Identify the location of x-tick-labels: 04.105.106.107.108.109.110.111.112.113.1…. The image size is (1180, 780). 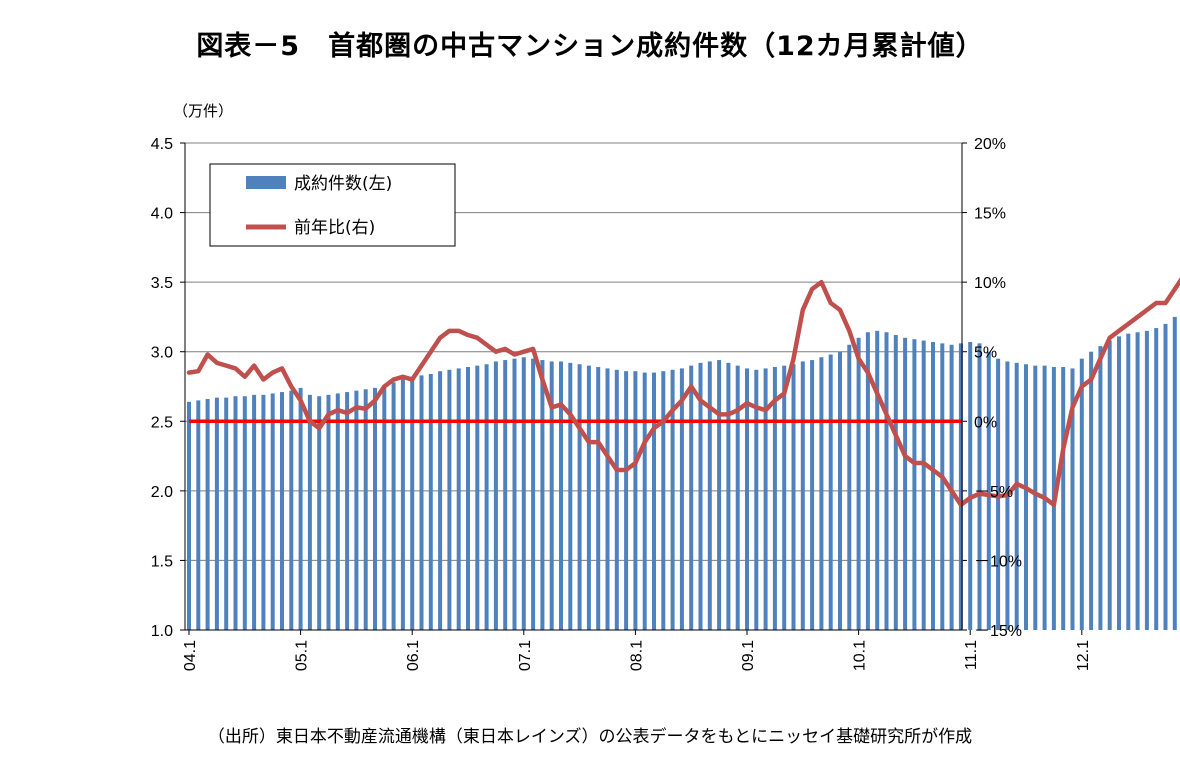
(637, 655).